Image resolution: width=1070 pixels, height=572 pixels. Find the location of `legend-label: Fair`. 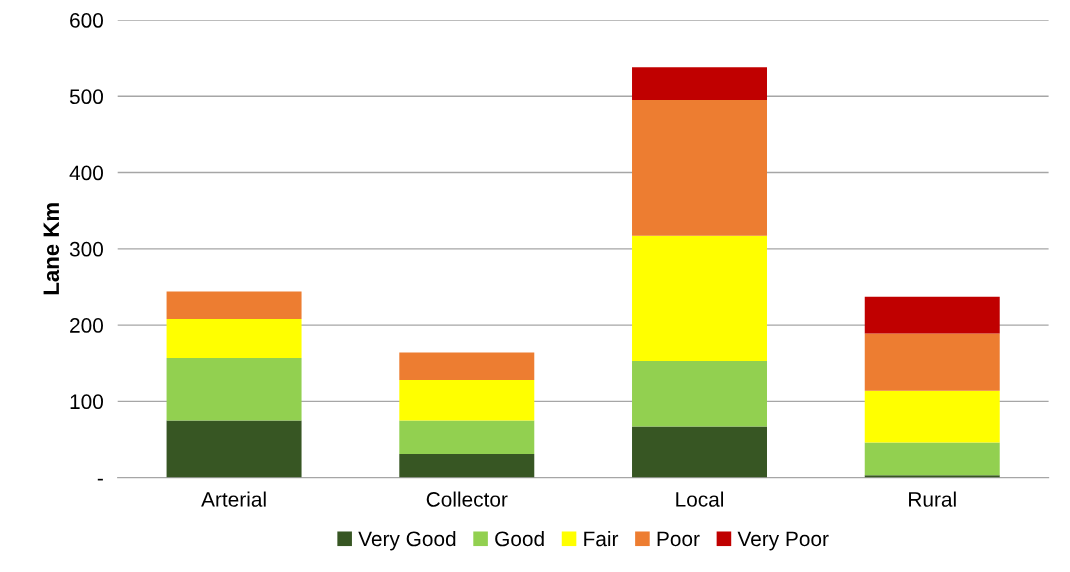

legend-label: Fair is located at coordinates (601, 538).